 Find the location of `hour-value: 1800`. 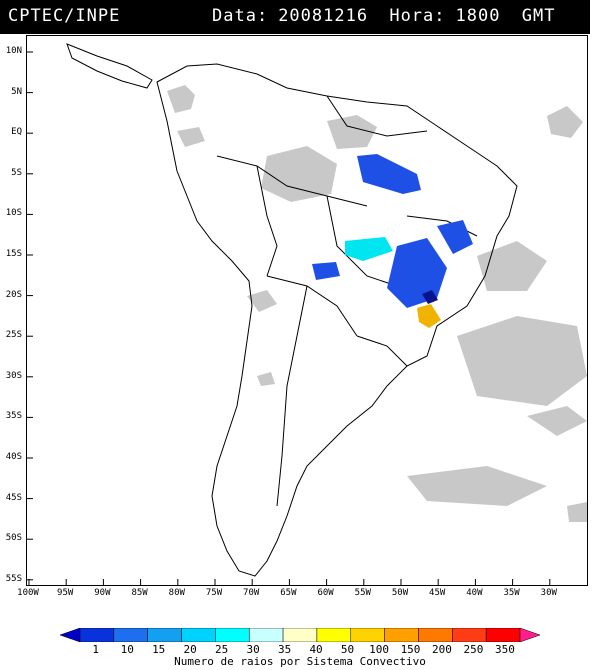

hour-value: 1800 is located at coordinates (478, 16).